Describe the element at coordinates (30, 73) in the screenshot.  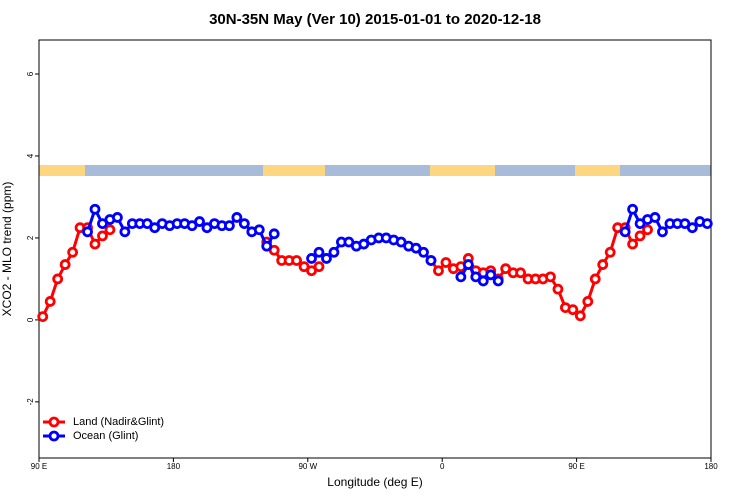
I see `y-tick-label: 6` at that location.